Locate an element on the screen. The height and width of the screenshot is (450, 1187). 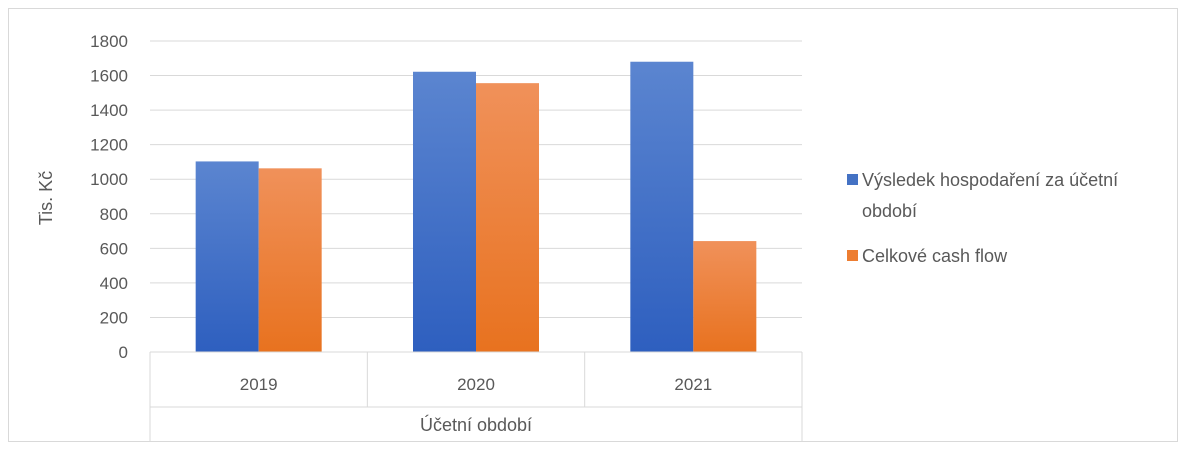
x-tick-label: 2021 is located at coordinates (693, 384).